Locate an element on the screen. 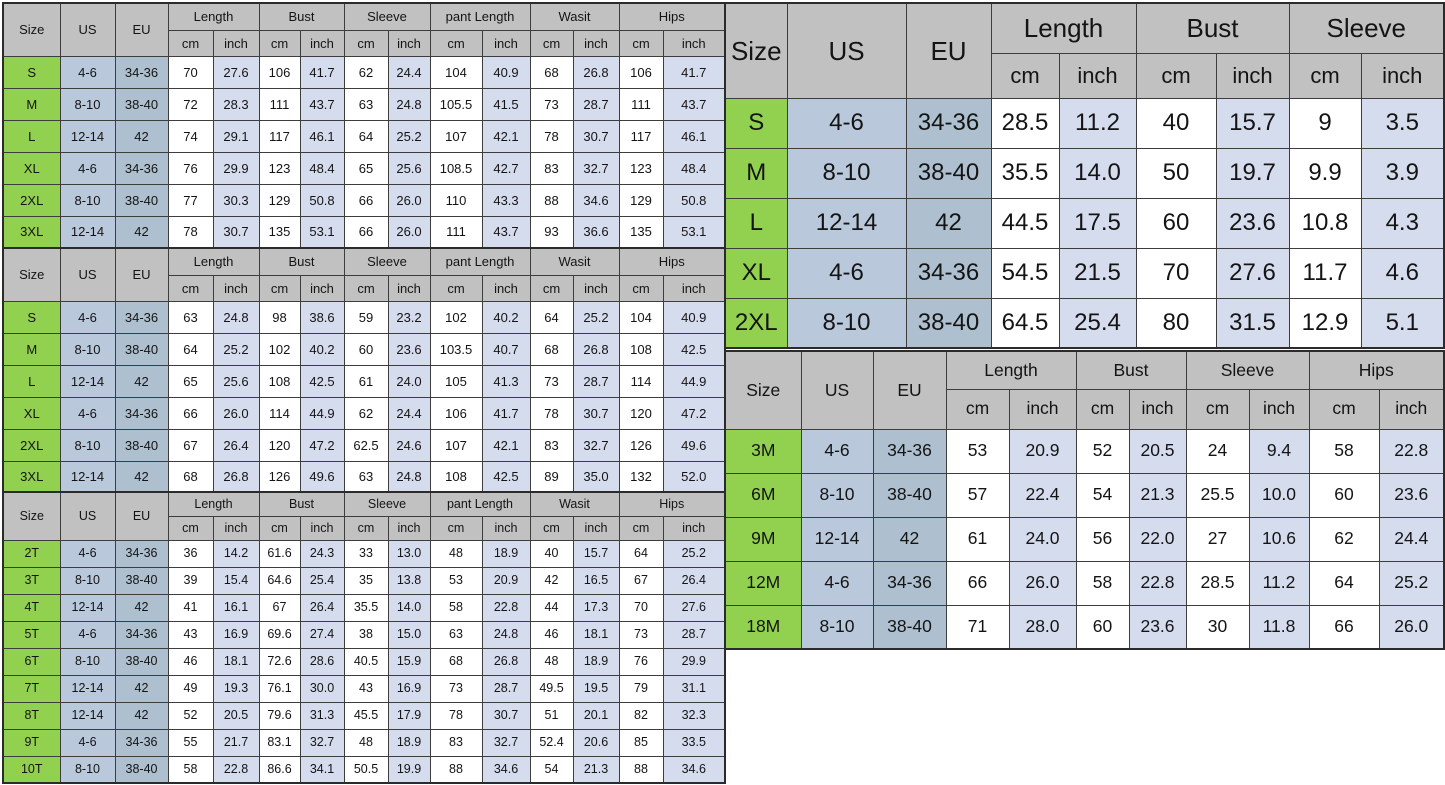  inch-value-cell: 32.7 is located at coordinates (322, 742).